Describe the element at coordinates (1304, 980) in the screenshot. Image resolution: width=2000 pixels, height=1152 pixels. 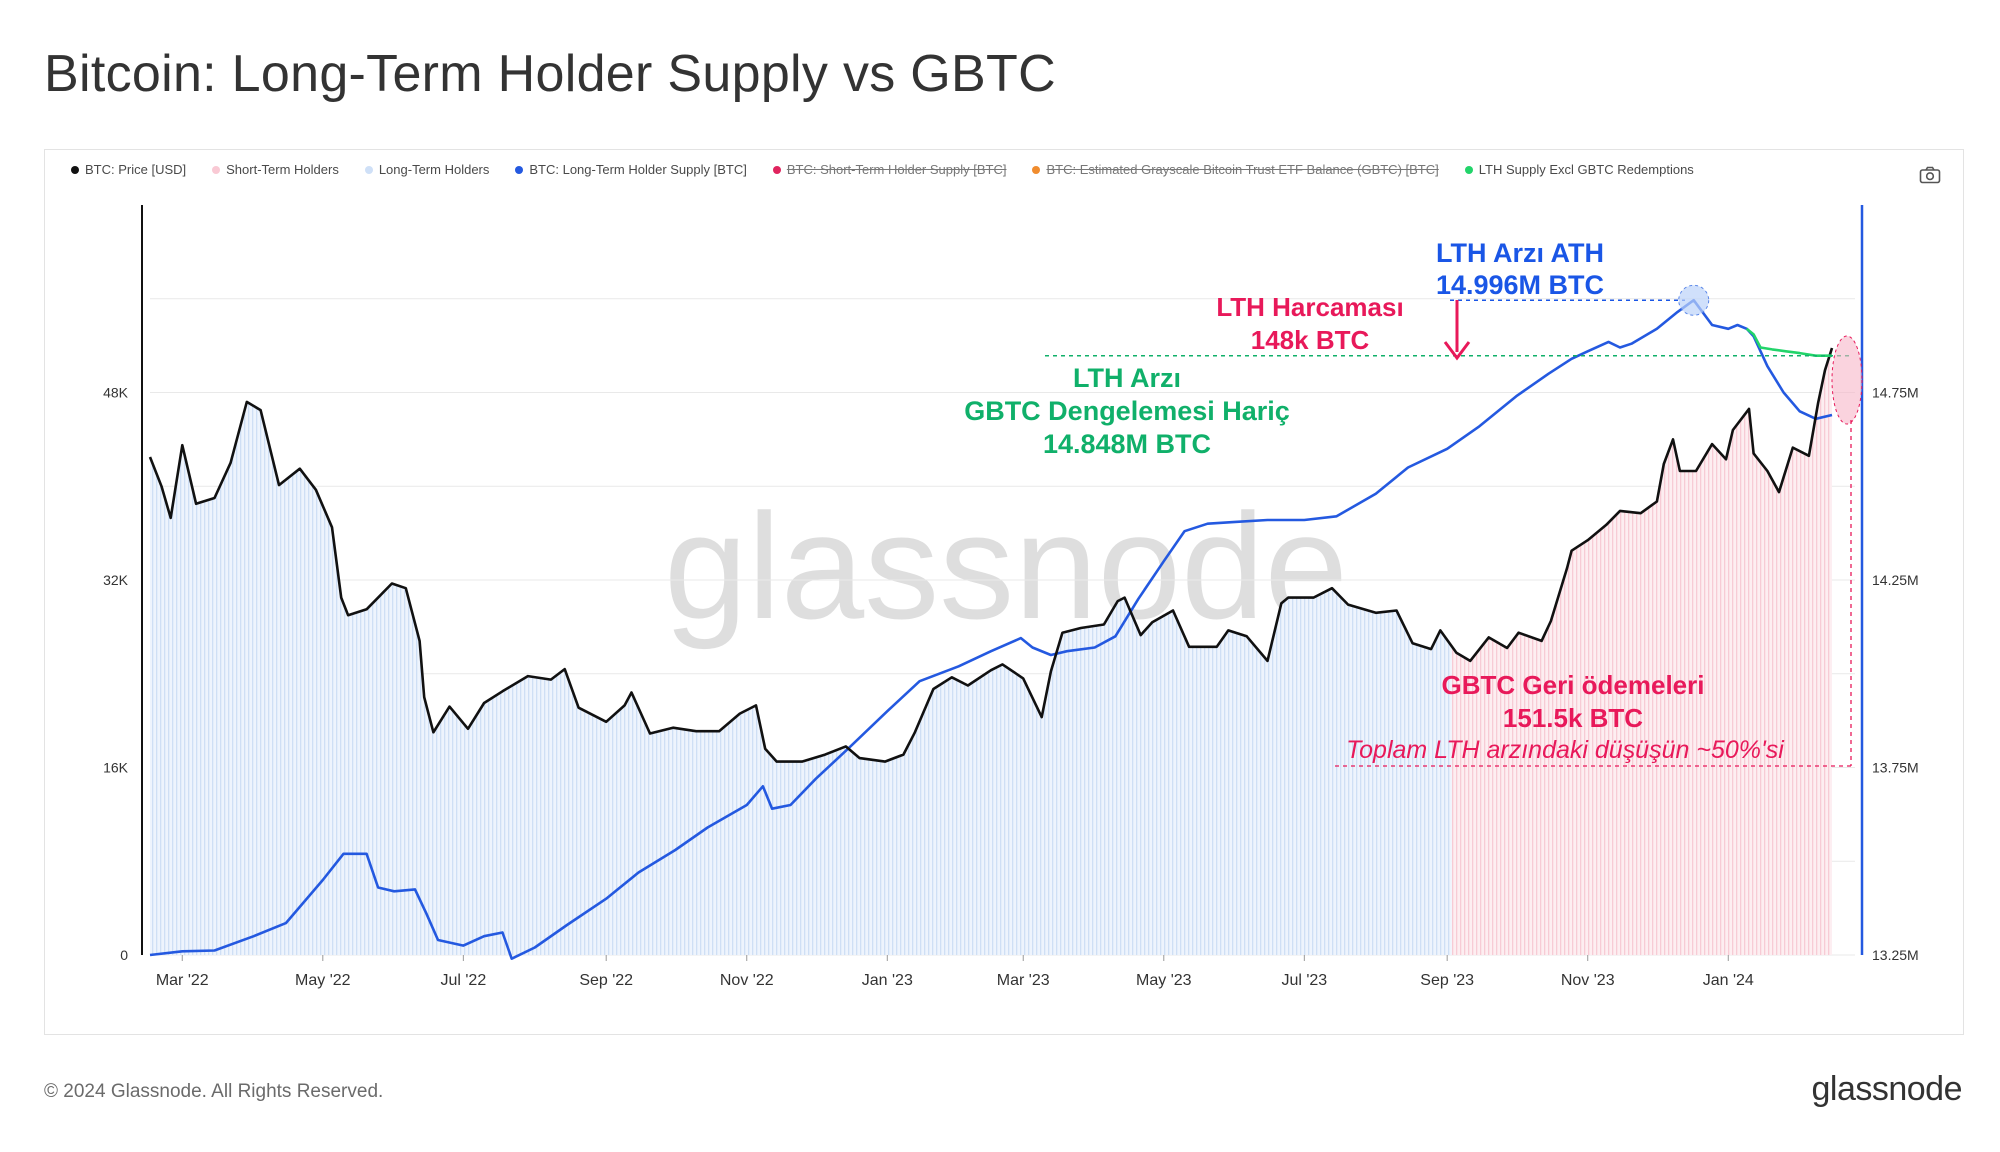
I see `x-tick-label: Jul '23` at that location.